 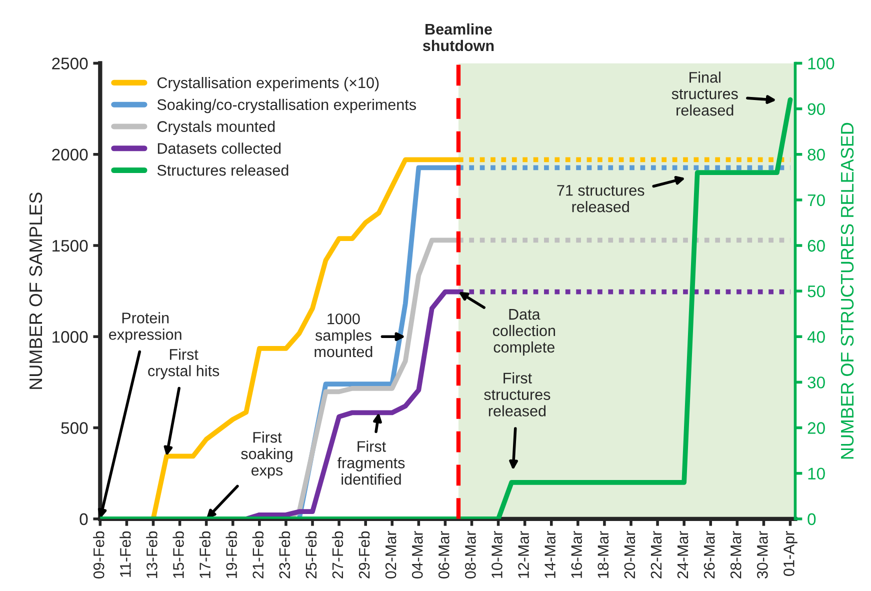 I want to click on x-tick-label: 12-Mar, so click(x=523, y=554).